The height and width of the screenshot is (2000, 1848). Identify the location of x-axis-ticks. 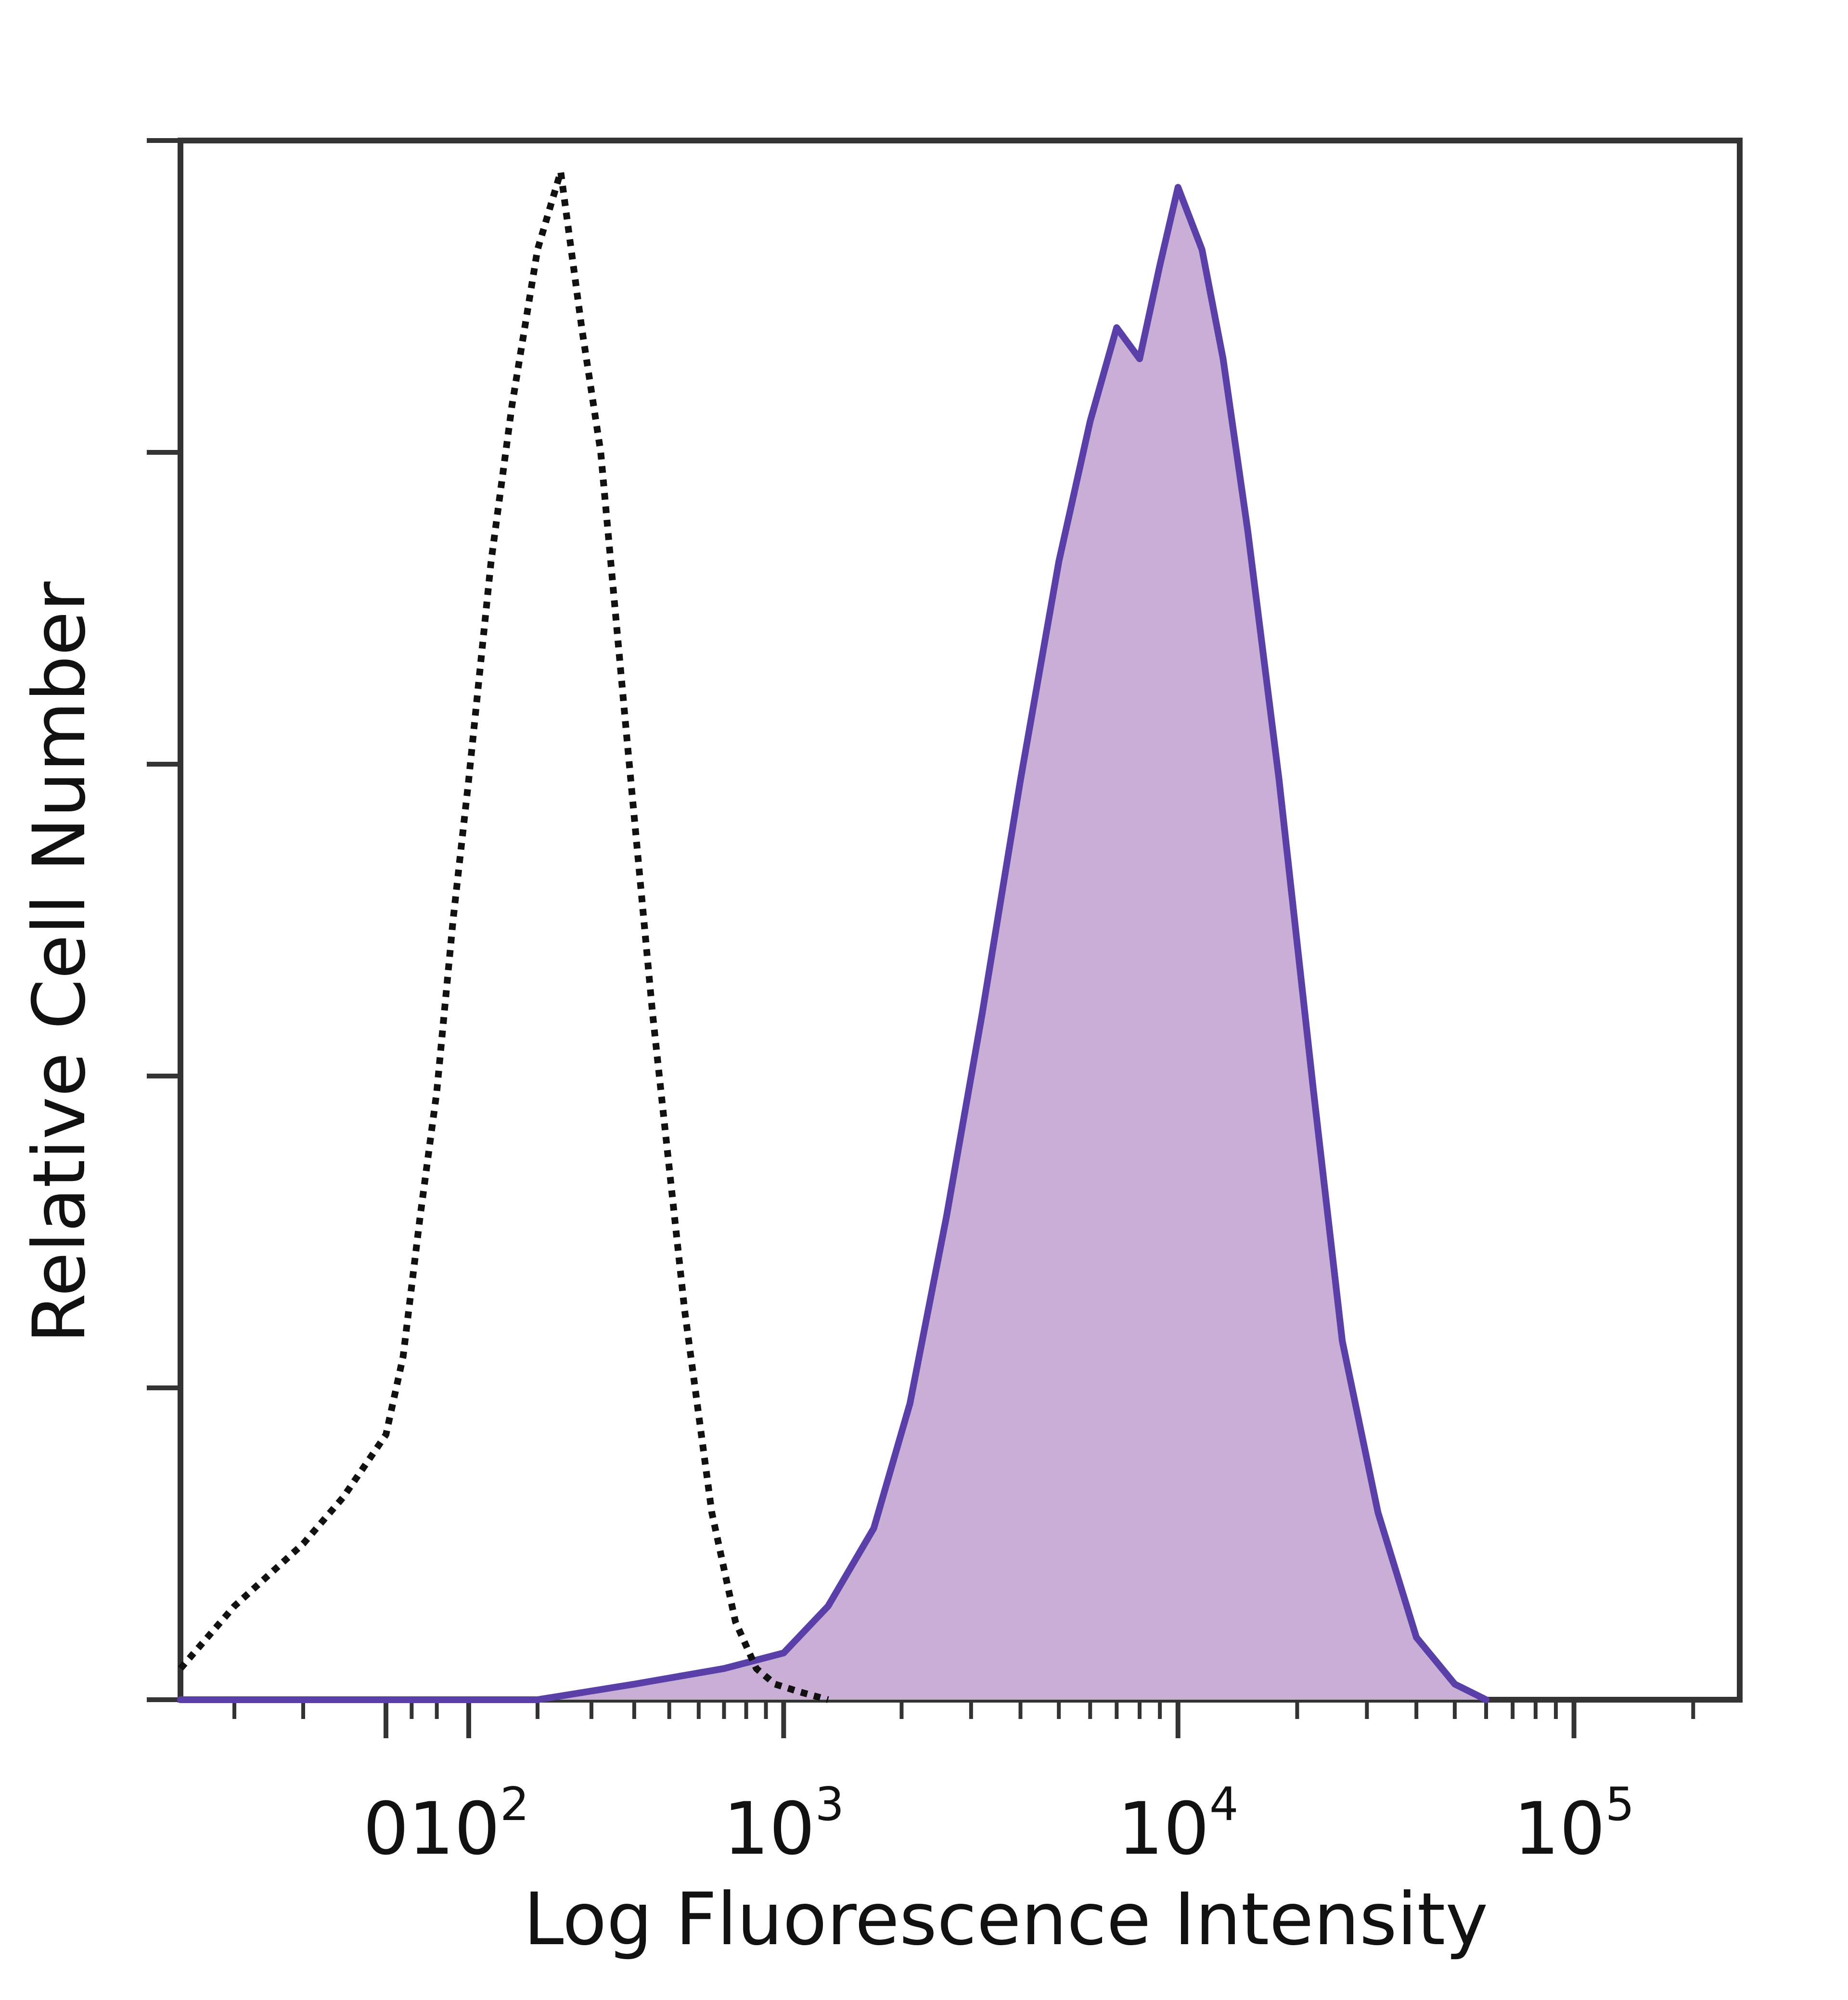
(963, 1719).